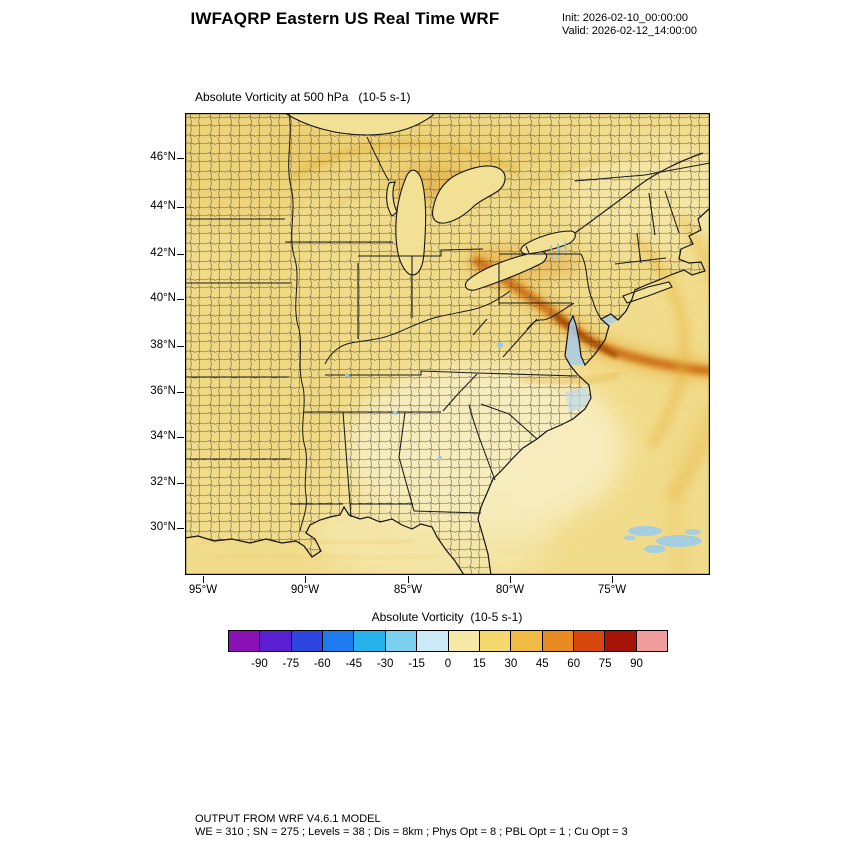 This screenshot has height=850, width=850. Describe the element at coordinates (424, 401) in the screenshot. I see `inland-lakes` at that location.